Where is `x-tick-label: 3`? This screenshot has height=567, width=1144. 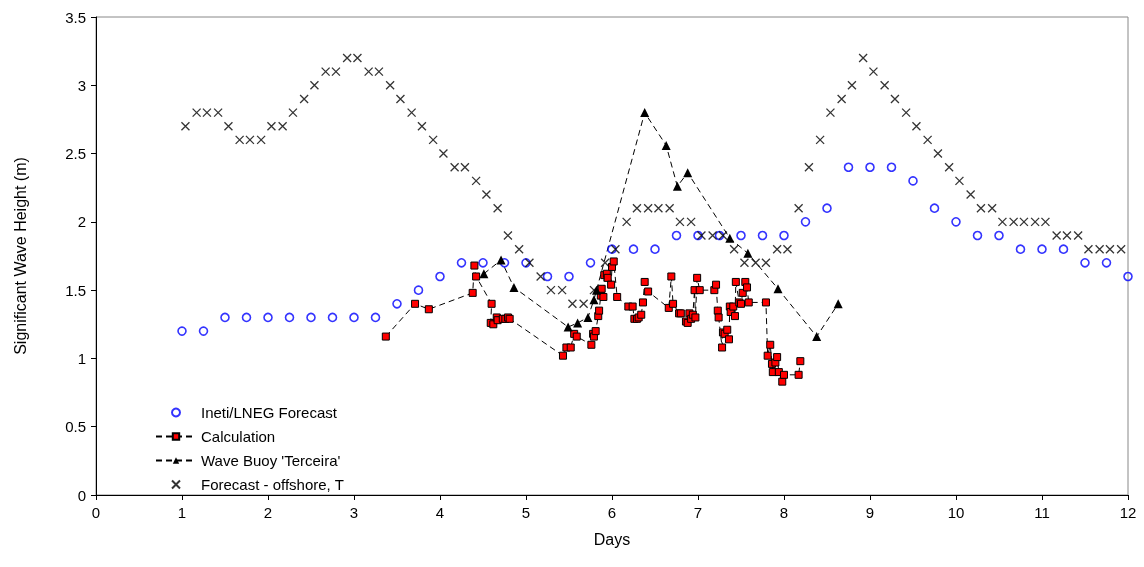
x-tick-label: 3 is located at coordinates (354, 512).